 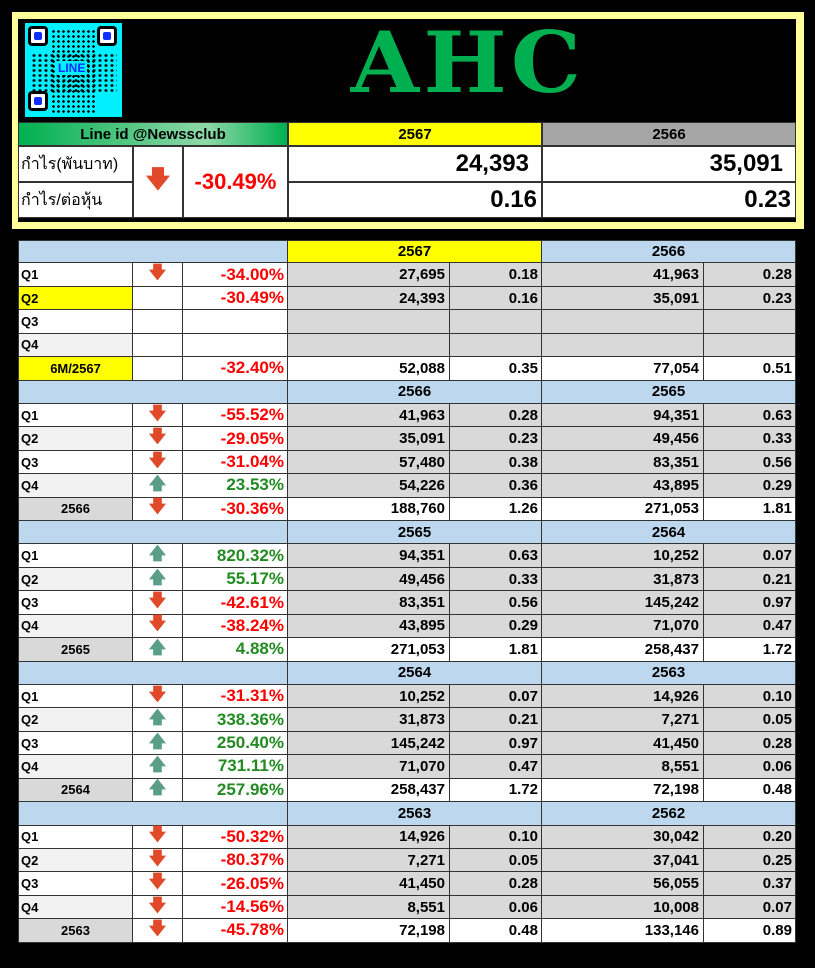 What do you see at coordinates (669, 814) in the screenshot?
I see `year-b-header: 2562` at bounding box center [669, 814].